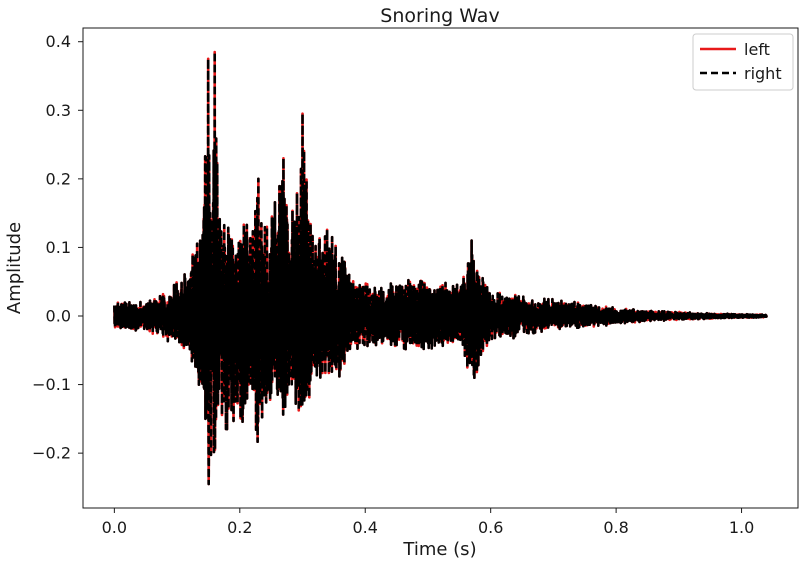  What do you see at coordinates (763, 73) in the screenshot?
I see `legend-label-right: right` at bounding box center [763, 73].